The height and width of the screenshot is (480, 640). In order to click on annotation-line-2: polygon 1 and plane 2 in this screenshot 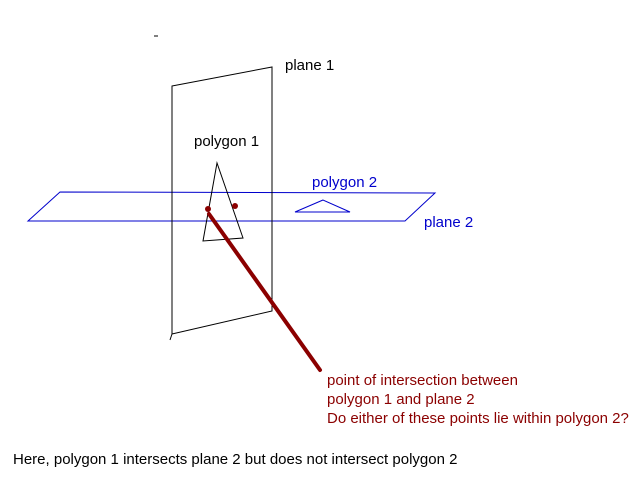, I will do `click(401, 399)`.